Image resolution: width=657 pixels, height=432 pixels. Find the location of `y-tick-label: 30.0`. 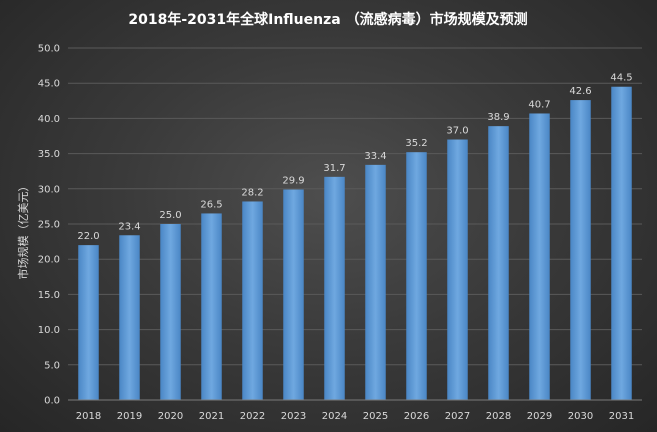

y-tick-label: 30.0 is located at coordinates (49, 189).